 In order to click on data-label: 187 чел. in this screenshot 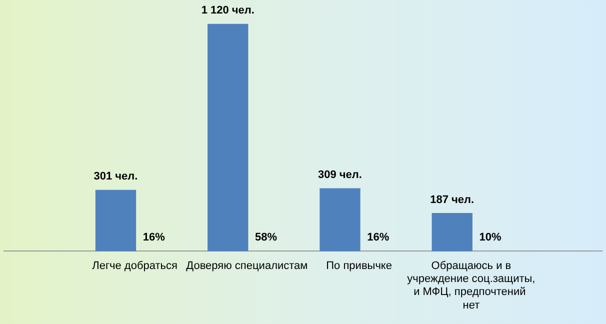, I will do `click(452, 200)`.